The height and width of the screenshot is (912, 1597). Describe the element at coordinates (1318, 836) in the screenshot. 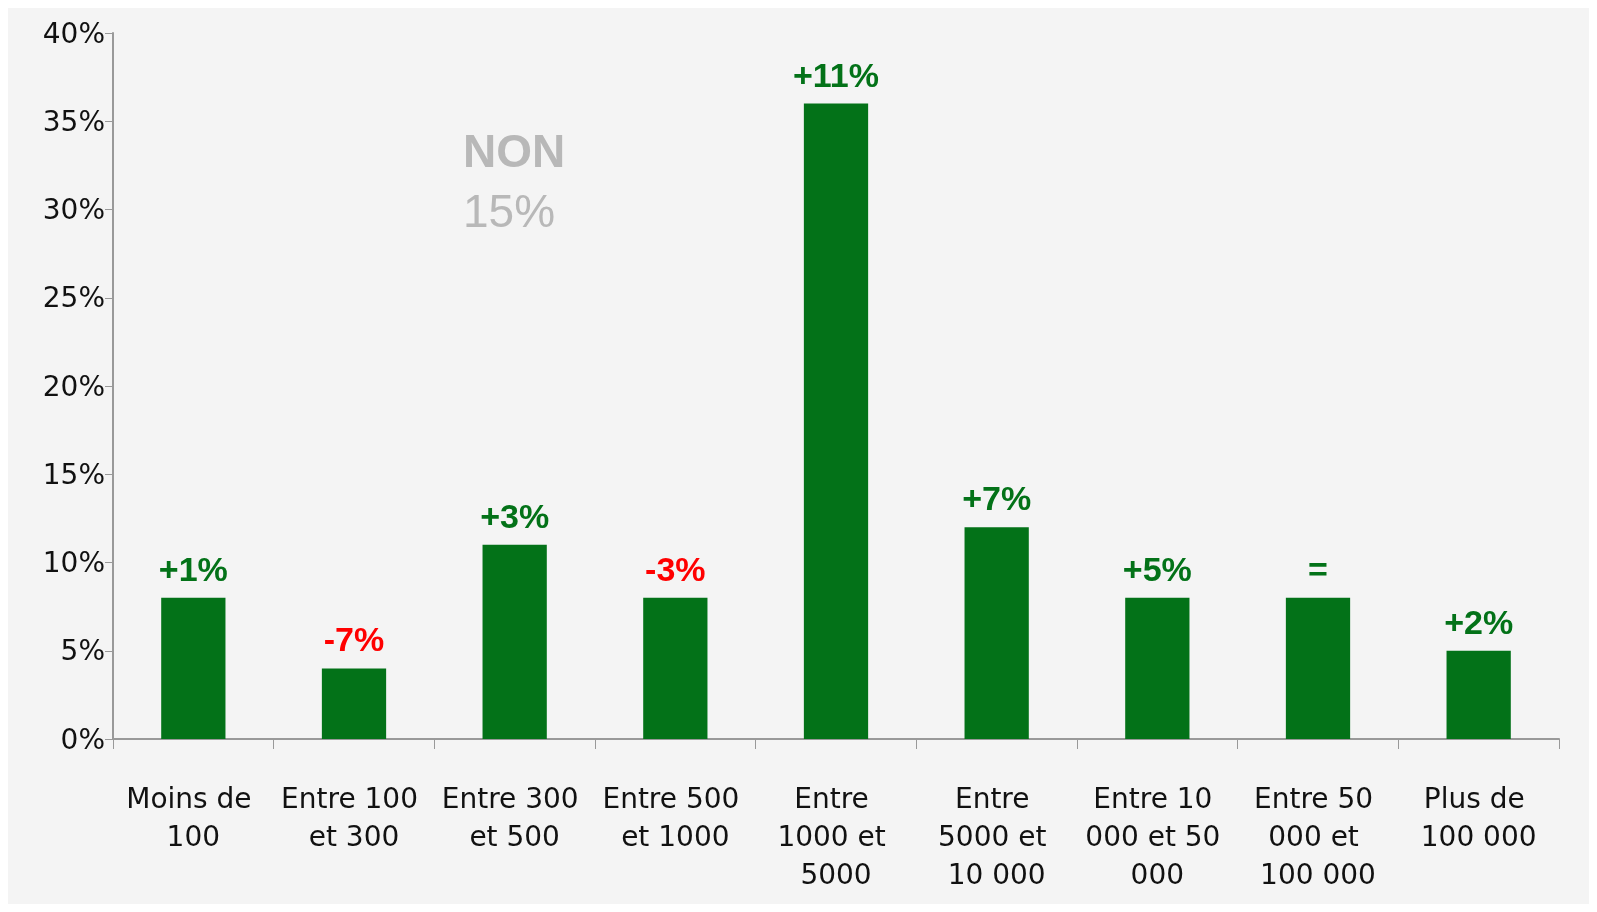

I see `x-tick-label: Entre 50 000 et 100 000` at that location.